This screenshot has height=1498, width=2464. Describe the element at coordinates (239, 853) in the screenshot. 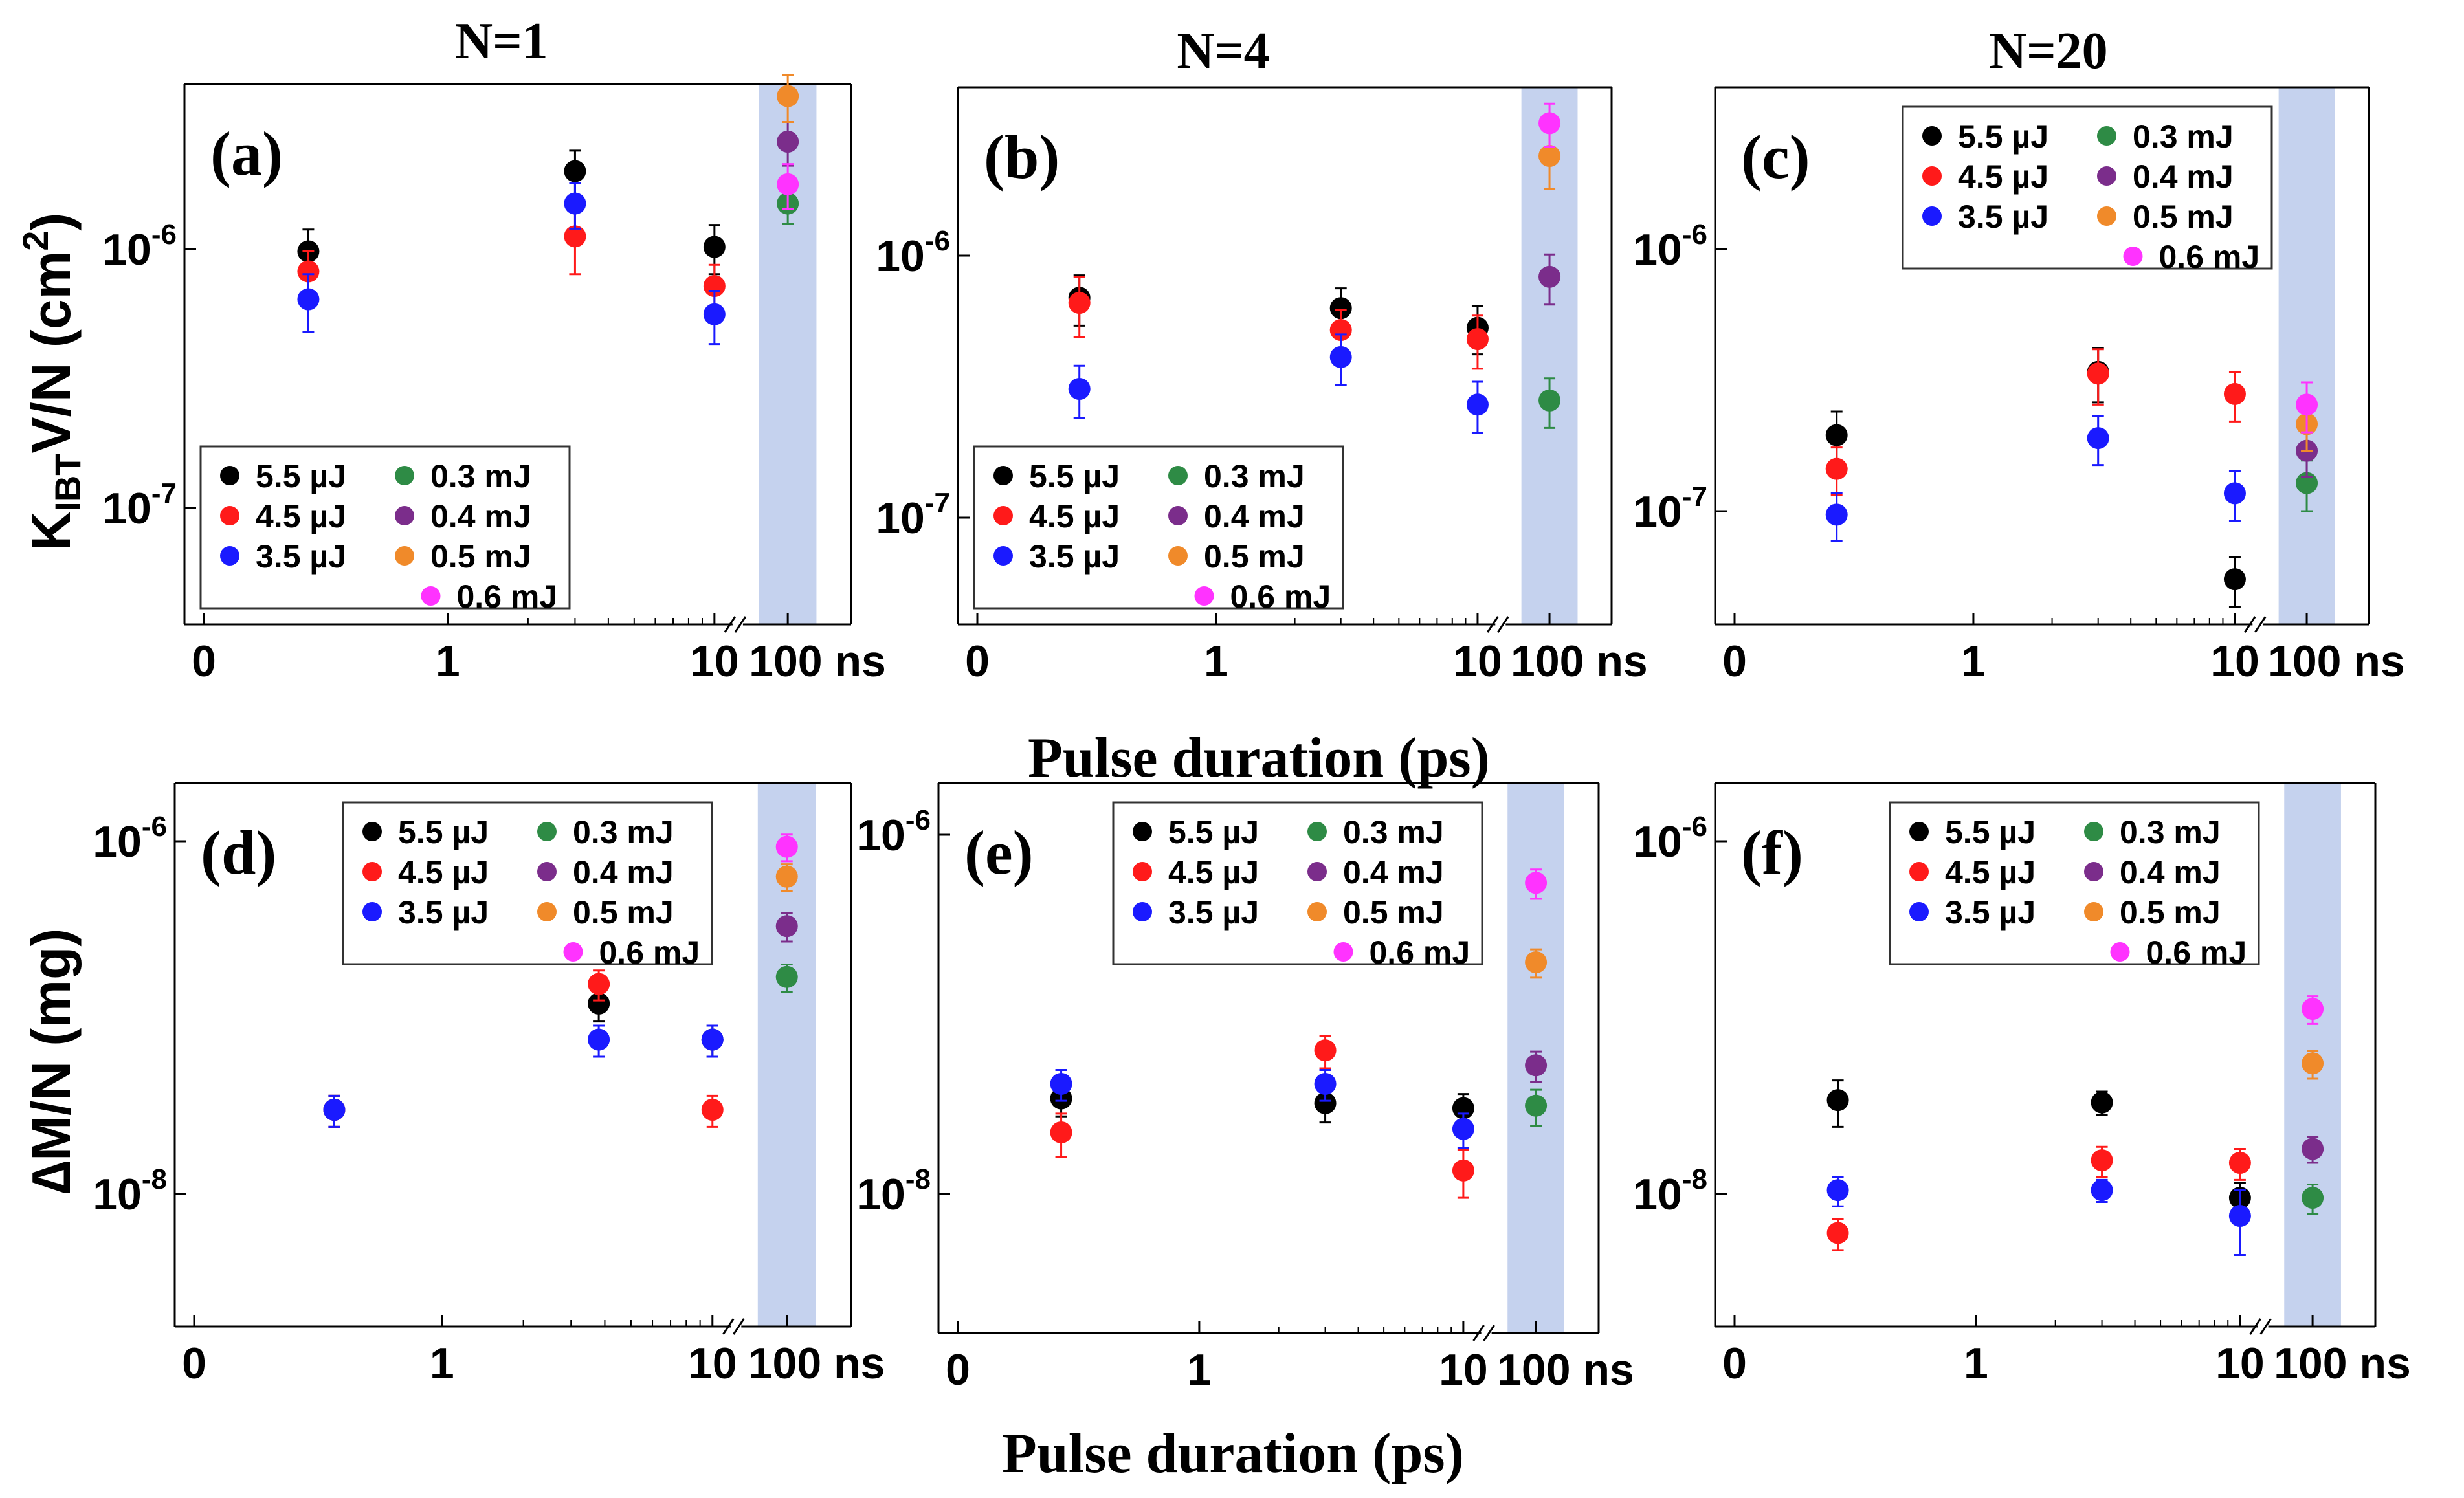

I see `panel-label: (d)` at that location.